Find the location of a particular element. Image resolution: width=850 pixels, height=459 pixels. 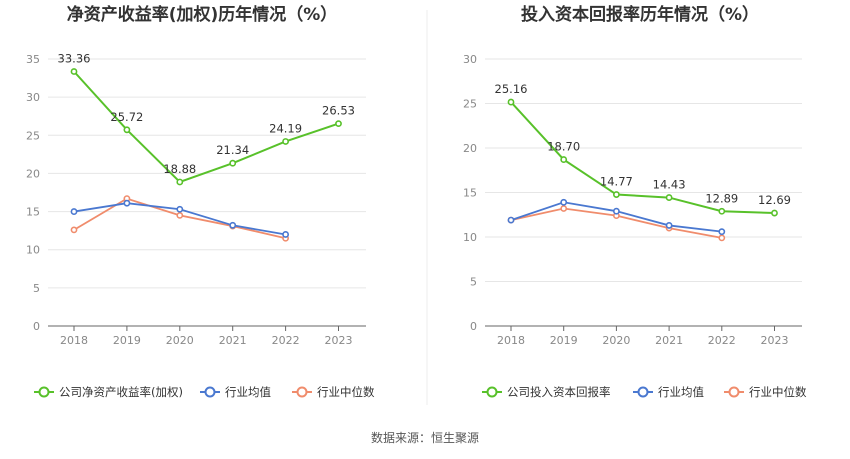

data-label: 12.69 is located at coordinates (774, 200).